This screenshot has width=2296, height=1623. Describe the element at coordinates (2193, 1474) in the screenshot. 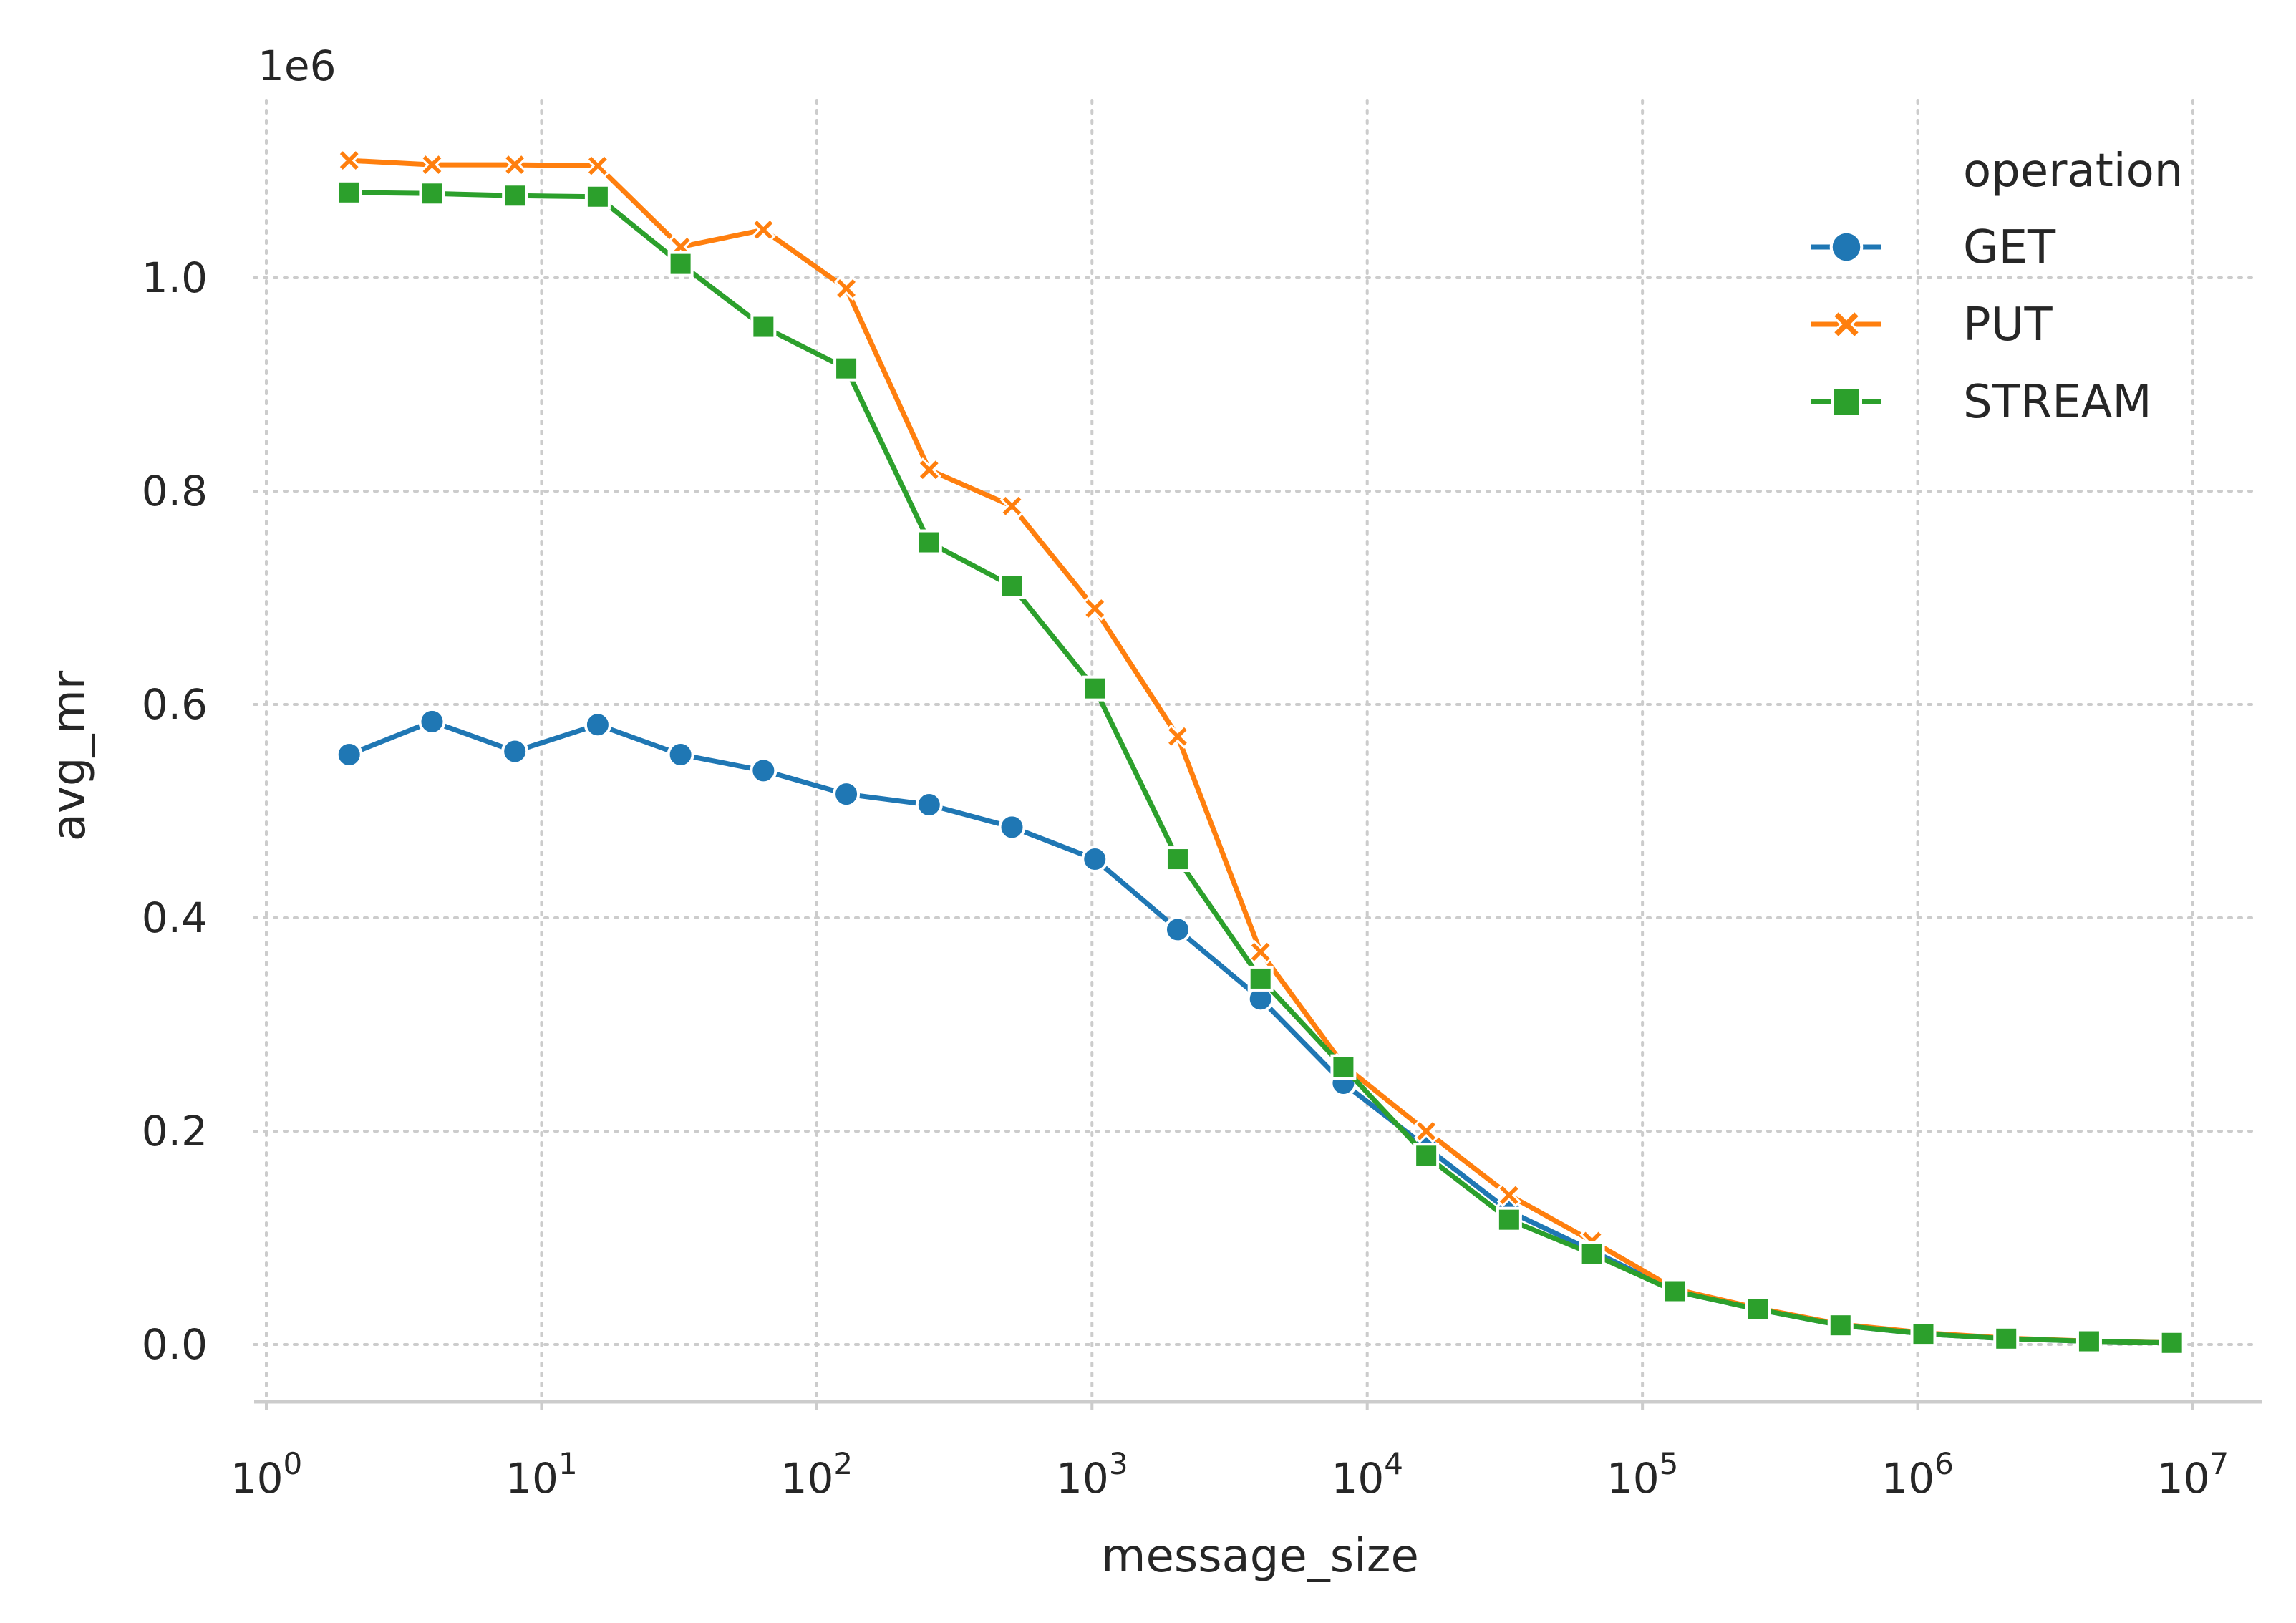

I see `x-tick-label: 10⁷` at that location.